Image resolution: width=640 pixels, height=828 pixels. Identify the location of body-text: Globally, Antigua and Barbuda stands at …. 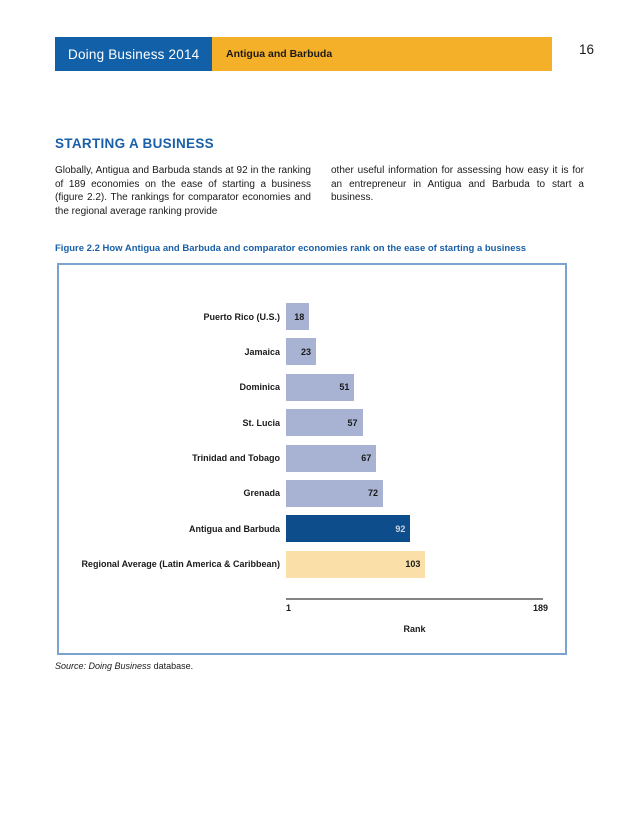
(319, 191).